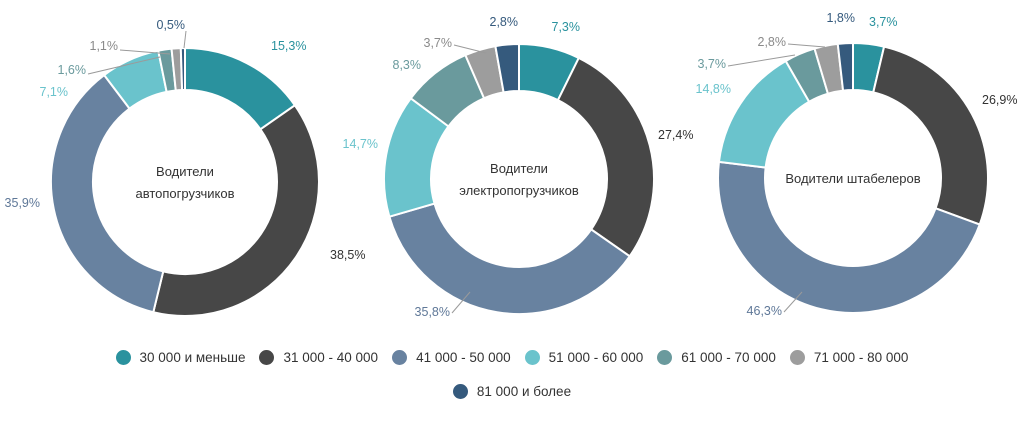 The image size is (1024, 421). Describe the element at coordinates (104, 46) in the screenshot. I see `data-label: 1,1%` at that location.